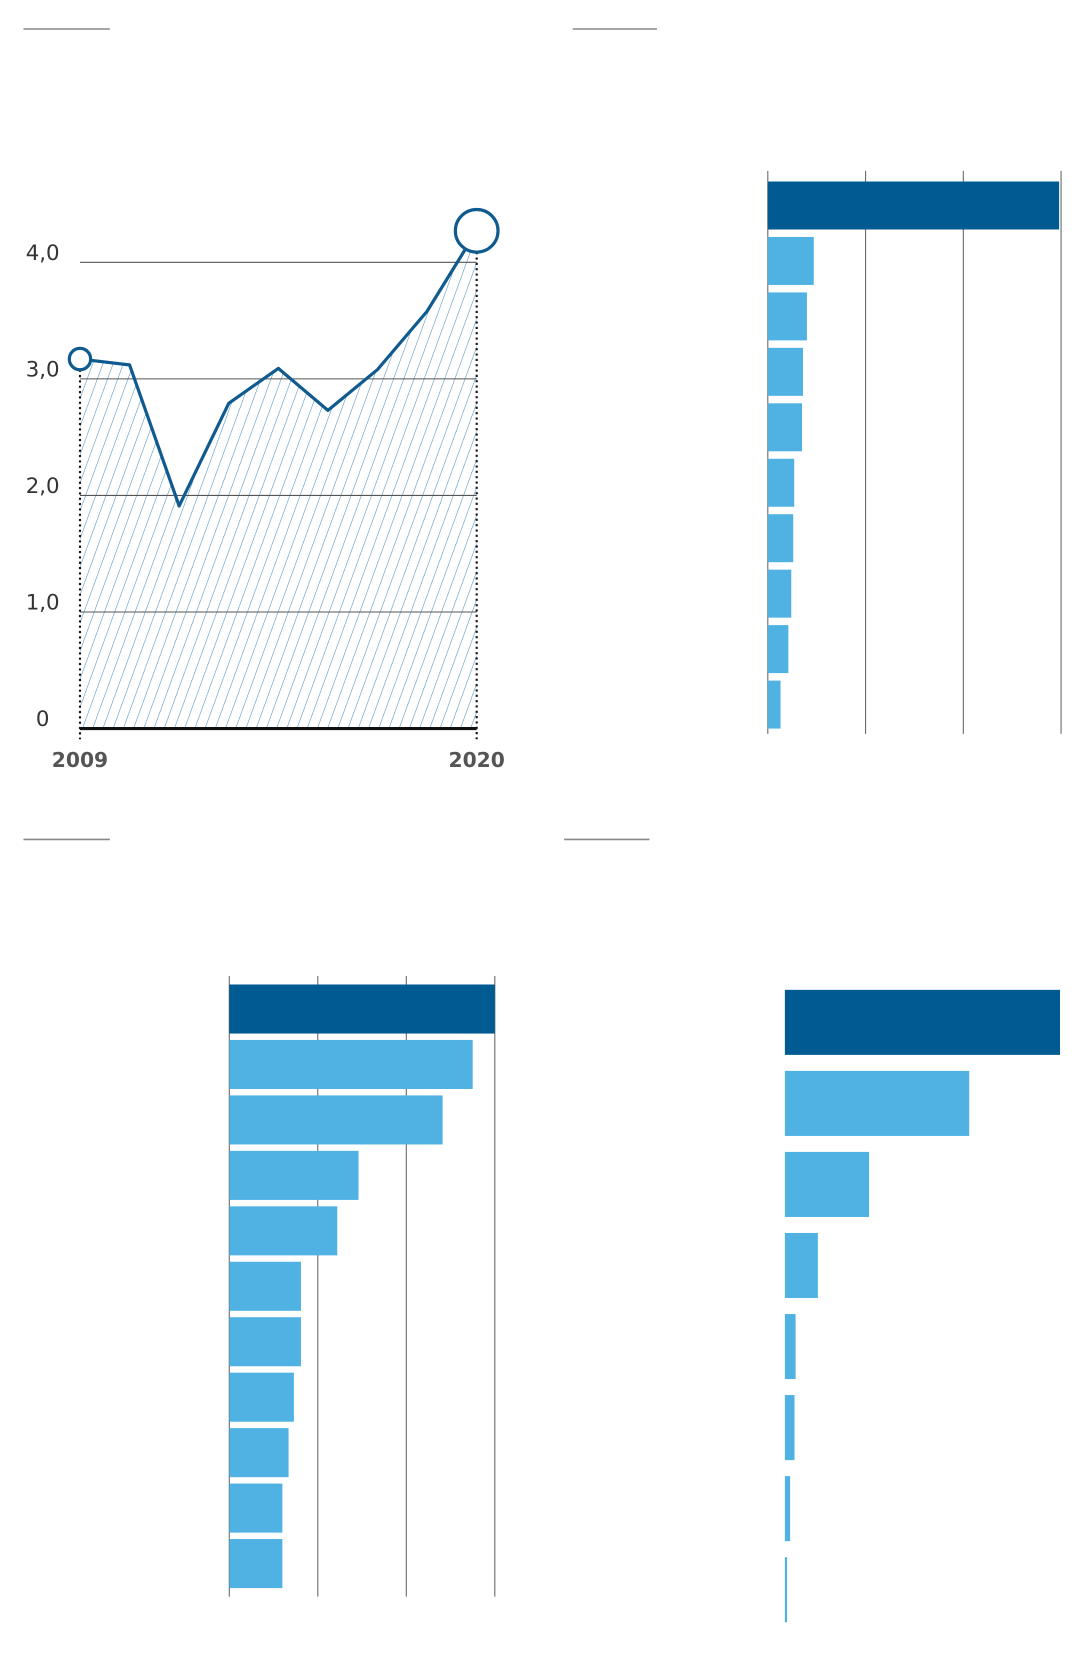 The image size is (1092, 1680). I want to click on start-marker, so click(80, 359).